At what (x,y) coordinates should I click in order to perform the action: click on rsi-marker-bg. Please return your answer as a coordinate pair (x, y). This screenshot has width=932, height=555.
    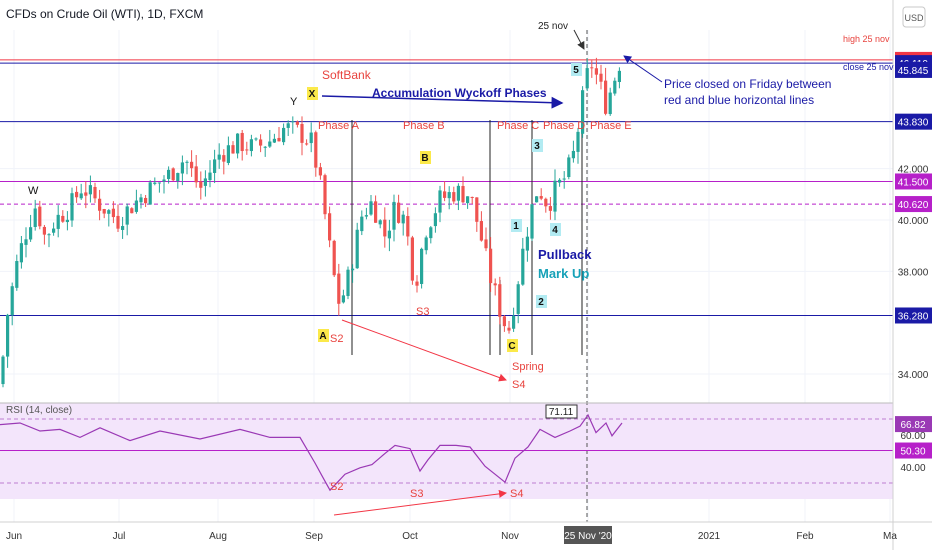
    Looking at the image, I should click on (561, 411).